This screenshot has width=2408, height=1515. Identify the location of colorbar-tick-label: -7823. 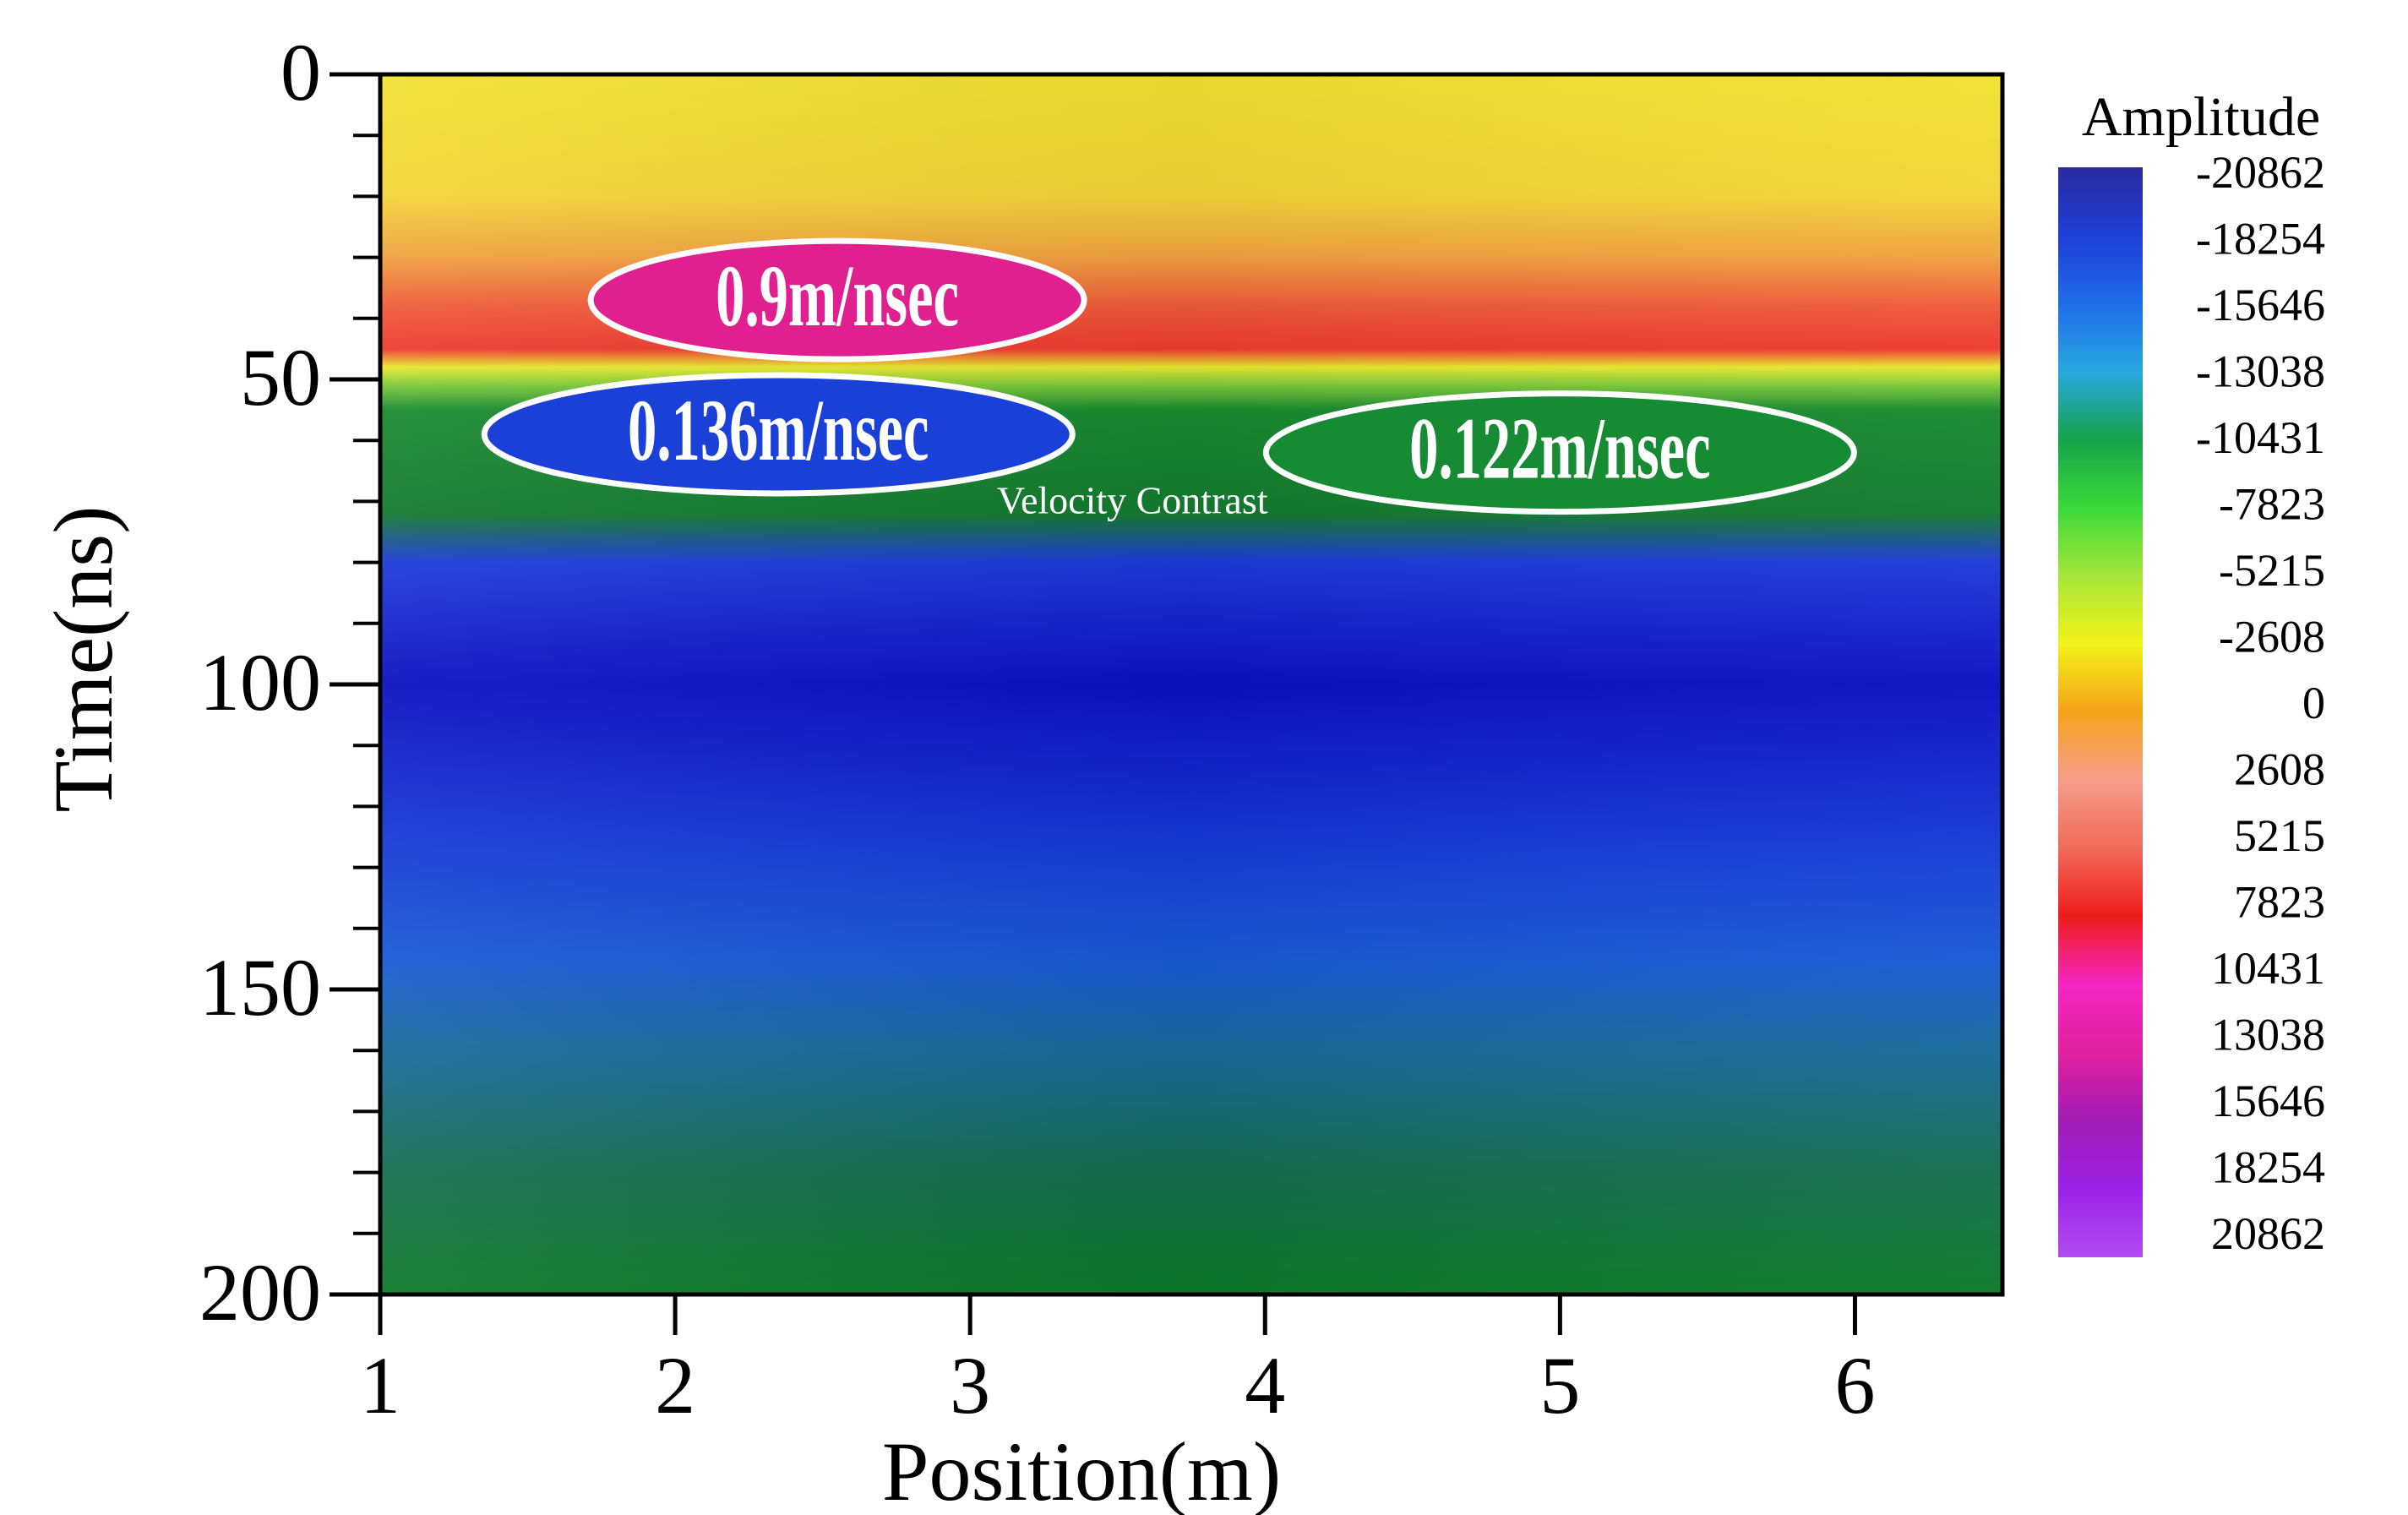
(2272, 505).